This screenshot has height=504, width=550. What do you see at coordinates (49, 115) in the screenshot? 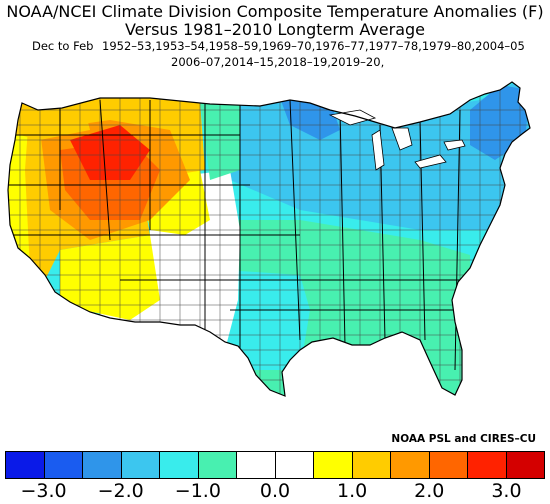
I see `region-pacific-northwest` at bounding box center [49, 115].